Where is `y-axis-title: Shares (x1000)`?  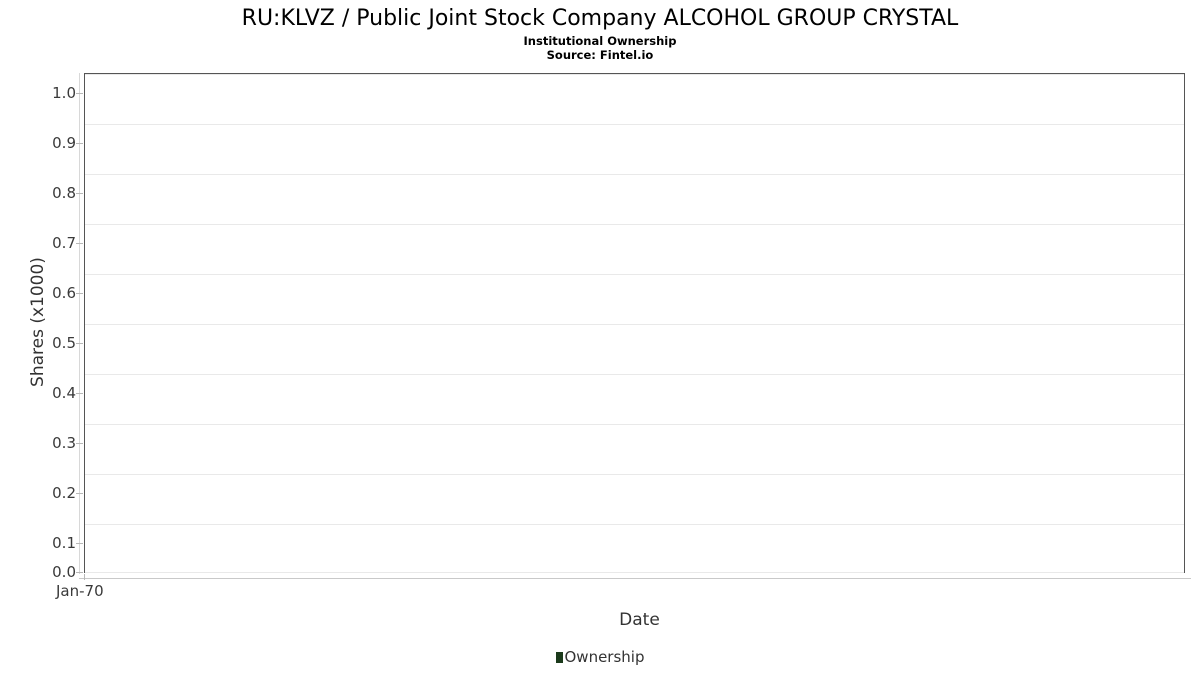
y-axis-title: Shares (x1000) is located at coordinates (38, 322).